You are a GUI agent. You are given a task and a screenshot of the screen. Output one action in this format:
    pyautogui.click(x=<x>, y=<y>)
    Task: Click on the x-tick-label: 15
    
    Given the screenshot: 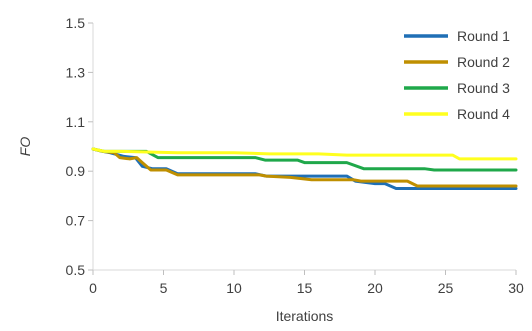 What is the action you would take?
    pyautogui.click(x=305, y=288)
    